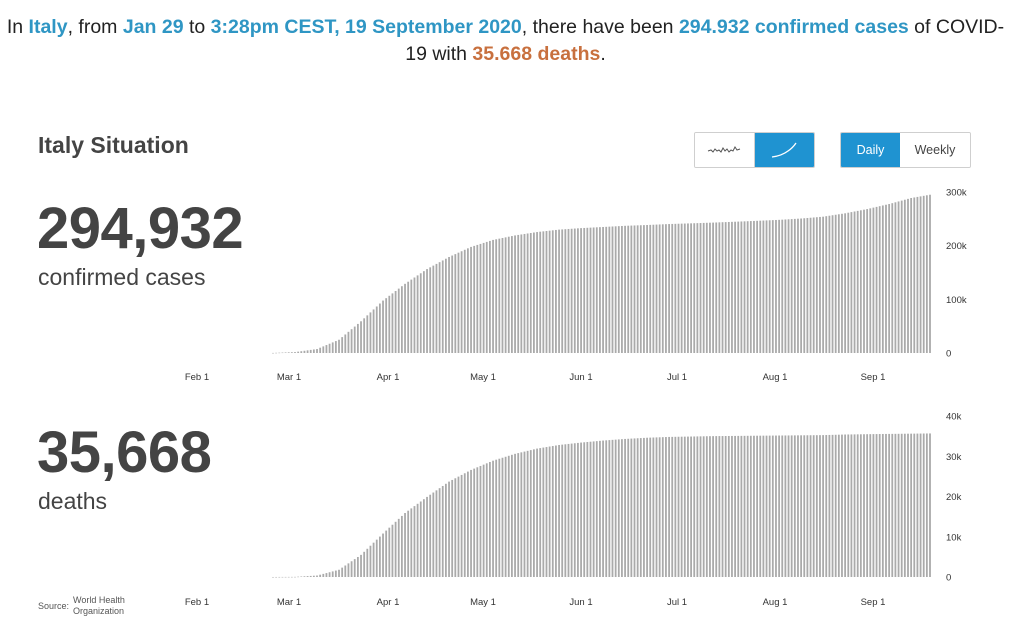 The height and width of the screenshot is (631, 1011). Describe the element at coordinates (705, 40) in the screenshot. I see `headline-text: of COVID-19 with` at that location.